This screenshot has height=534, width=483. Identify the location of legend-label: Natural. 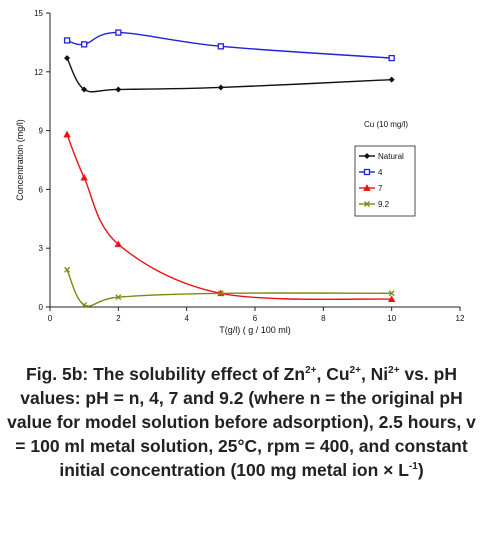
(391, 156).